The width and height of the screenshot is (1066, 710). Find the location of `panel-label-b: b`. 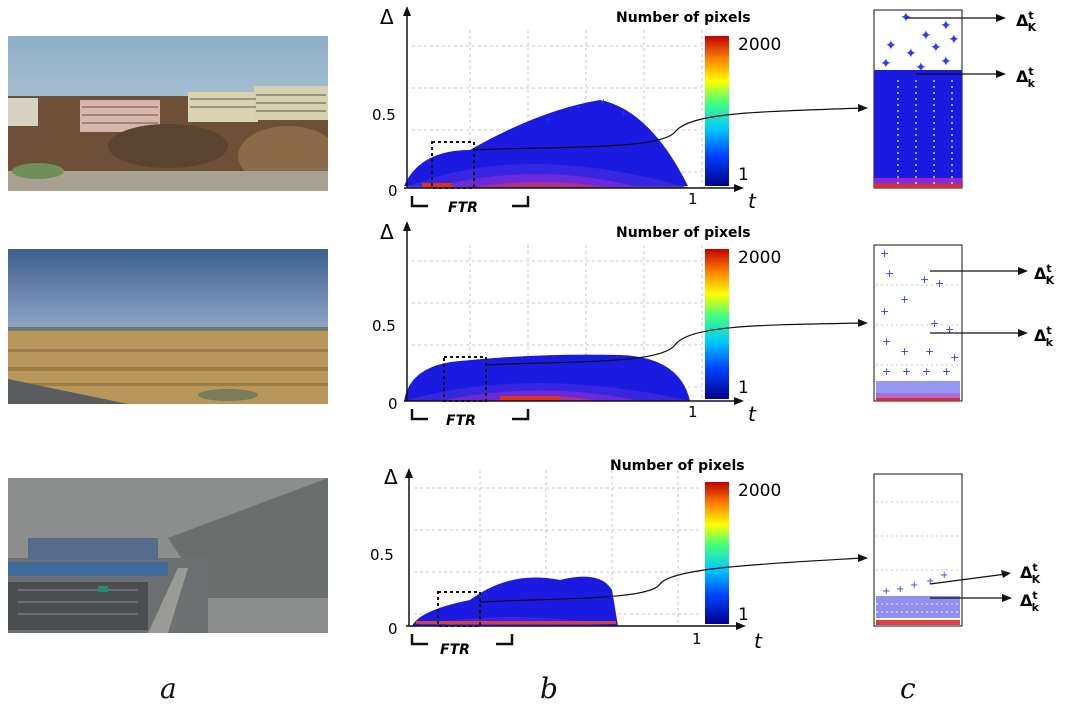

panel-label-b: b is located at coordinates (549, 688).